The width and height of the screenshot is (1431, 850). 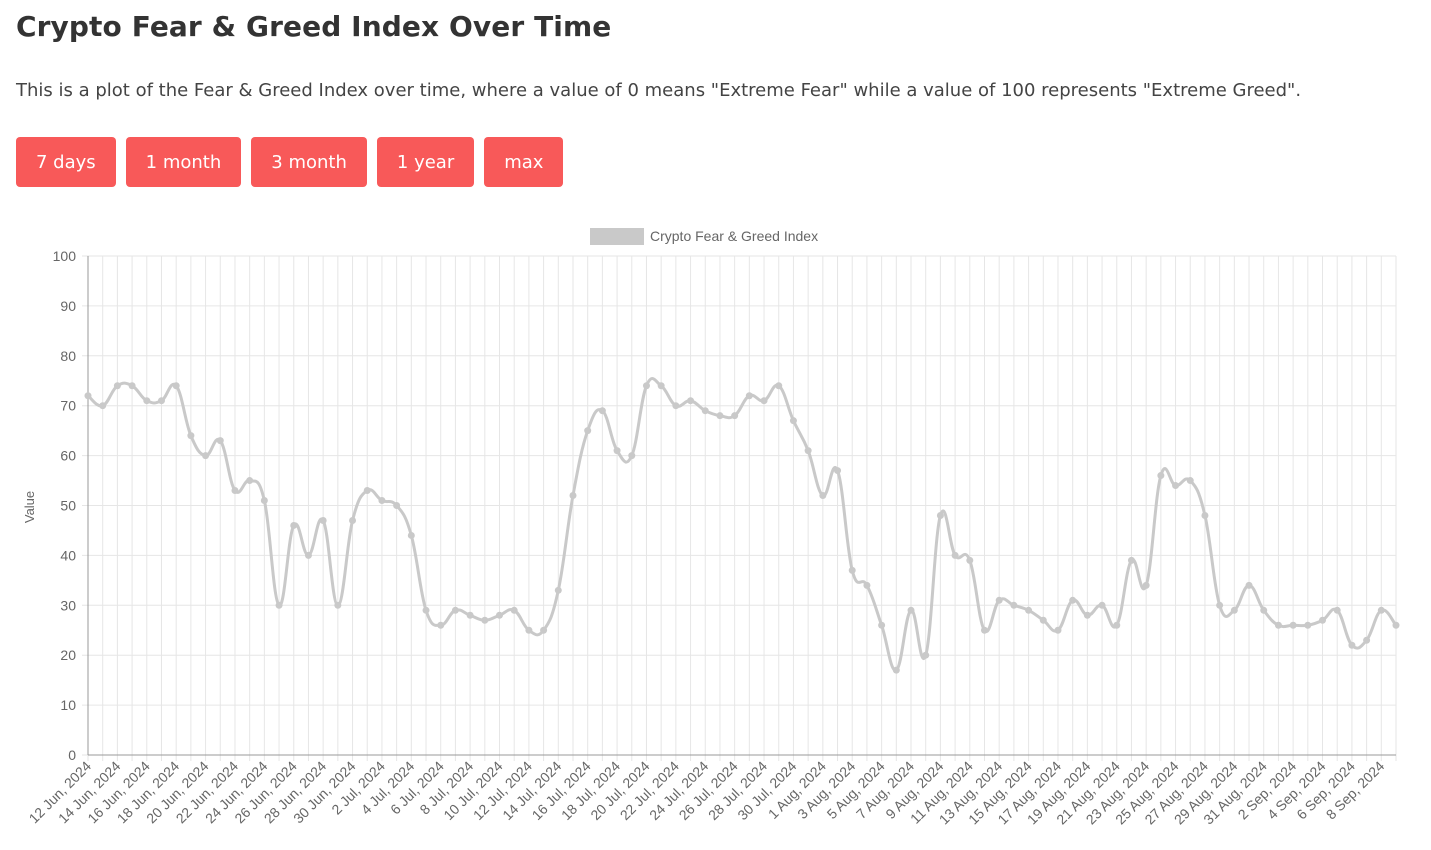 What do you see at coordinates (183, 162) in the screenshot?
I see `range-1-month-button: 1 month` at bounding box center [183, 162].